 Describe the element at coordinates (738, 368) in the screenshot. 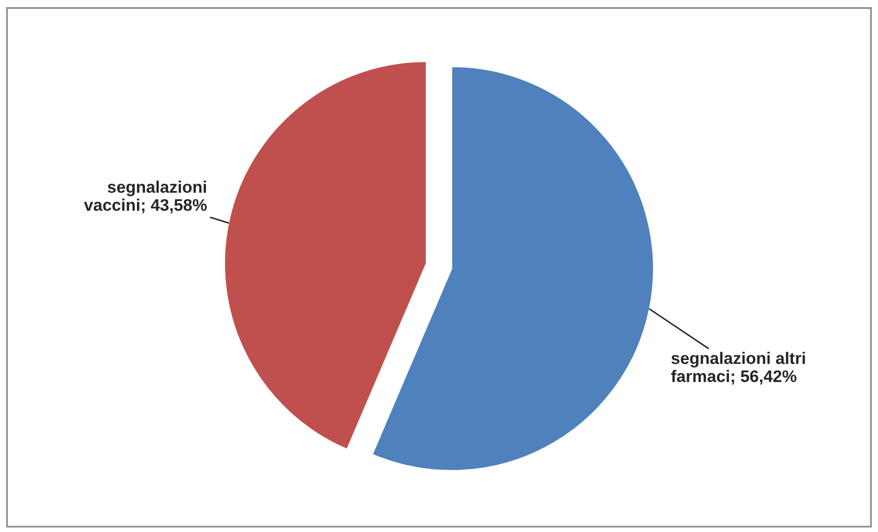

I see `slice-label: segnalazioni altri farmaci; 56,42%` at that location.